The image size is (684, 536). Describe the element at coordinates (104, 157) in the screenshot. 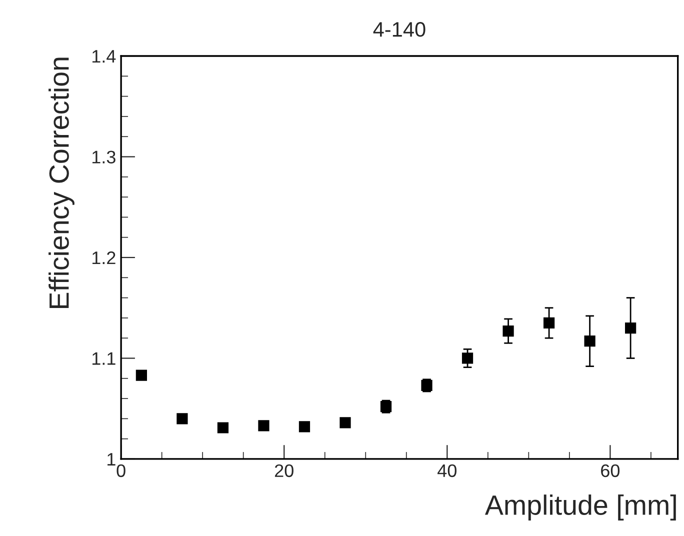

I see `y-tick-label: 1.3` at that location.